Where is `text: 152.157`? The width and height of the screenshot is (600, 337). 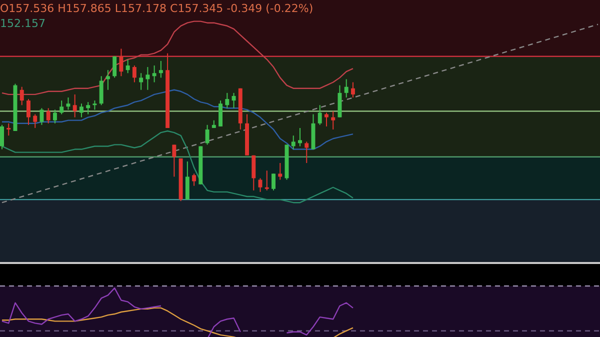 text: 152.157 is located at coordinates (23, 23).